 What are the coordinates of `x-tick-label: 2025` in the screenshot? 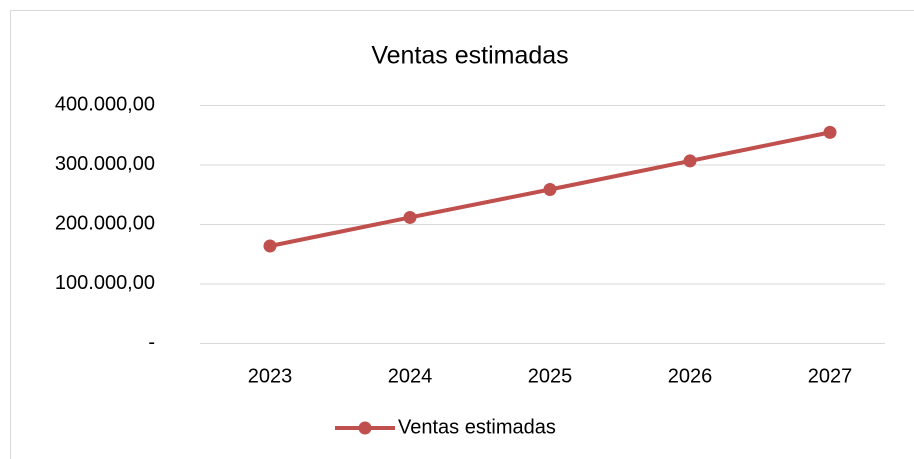 It's located at (550, 376).